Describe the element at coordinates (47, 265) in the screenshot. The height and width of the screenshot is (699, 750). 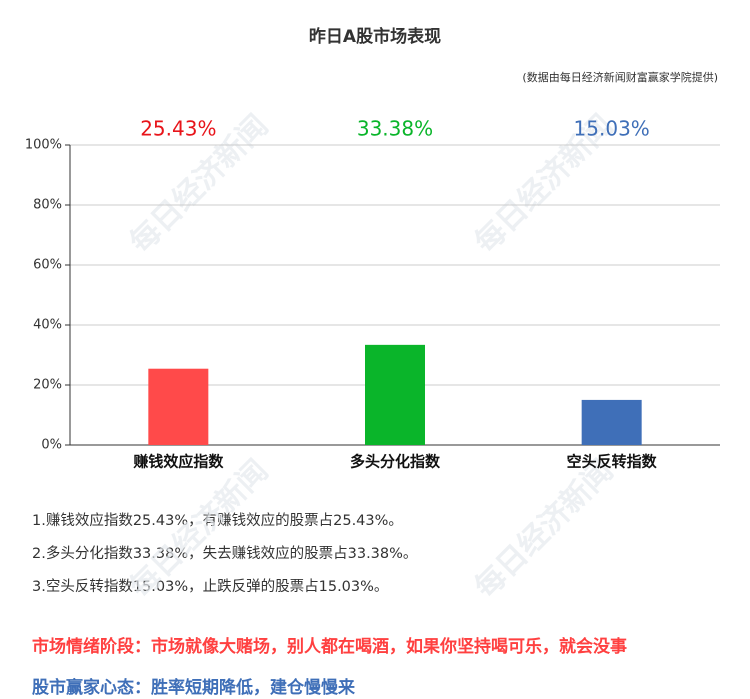
I see `y-tick-label: 60%` at that location.